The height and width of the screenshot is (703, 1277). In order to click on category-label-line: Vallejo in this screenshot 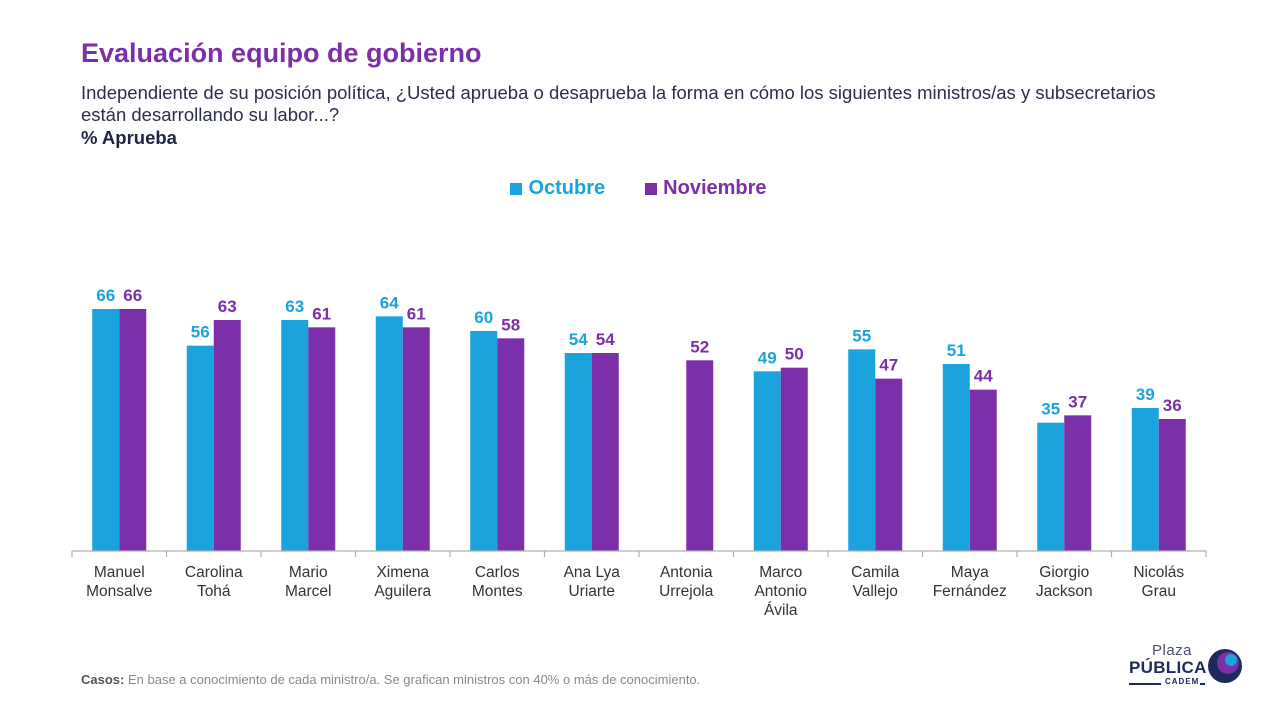, I will do `click(875, 591)`.